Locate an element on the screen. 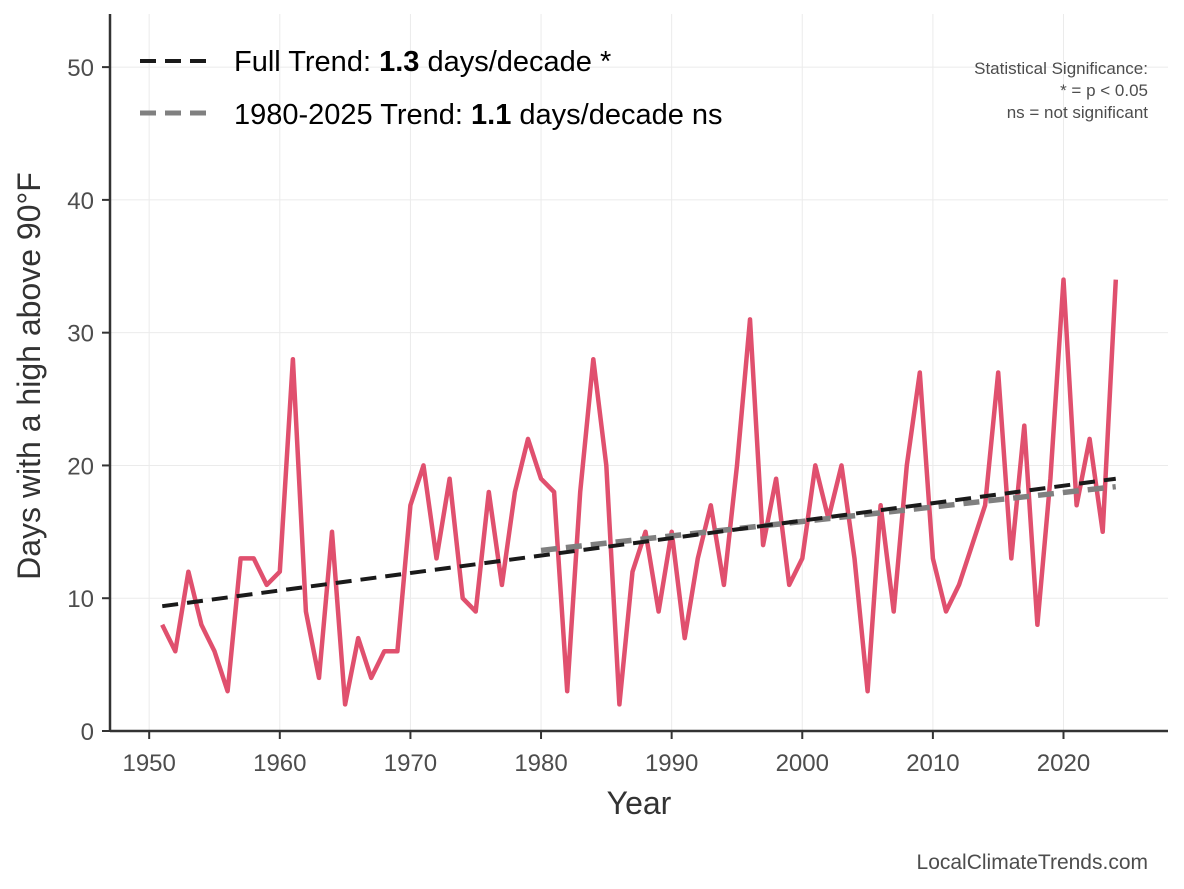 This screenshot has height=889, width=1184. trend-lines is located at coordinates (639, 542).